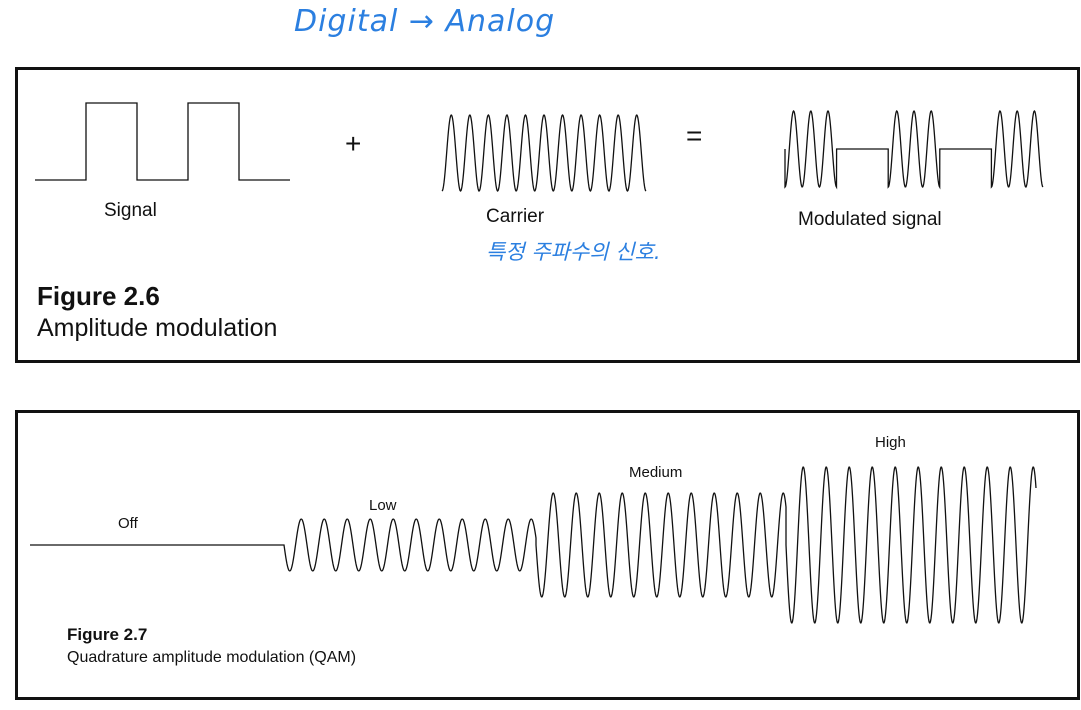 The height and width of the screenshot is (710, 1081). What do you see at coordinates (870, 219) in the screenshot?
I see `modulated-signal-label: Modulated signal` at bounding box center [870, 219].